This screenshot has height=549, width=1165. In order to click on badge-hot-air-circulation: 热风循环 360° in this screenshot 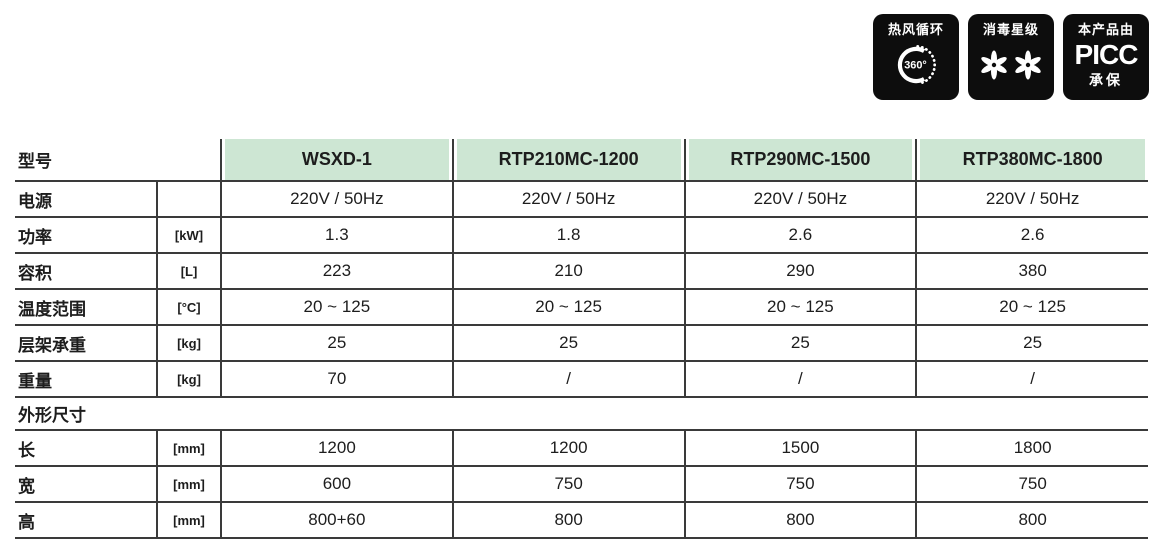, I will do `click(916, 57)`.